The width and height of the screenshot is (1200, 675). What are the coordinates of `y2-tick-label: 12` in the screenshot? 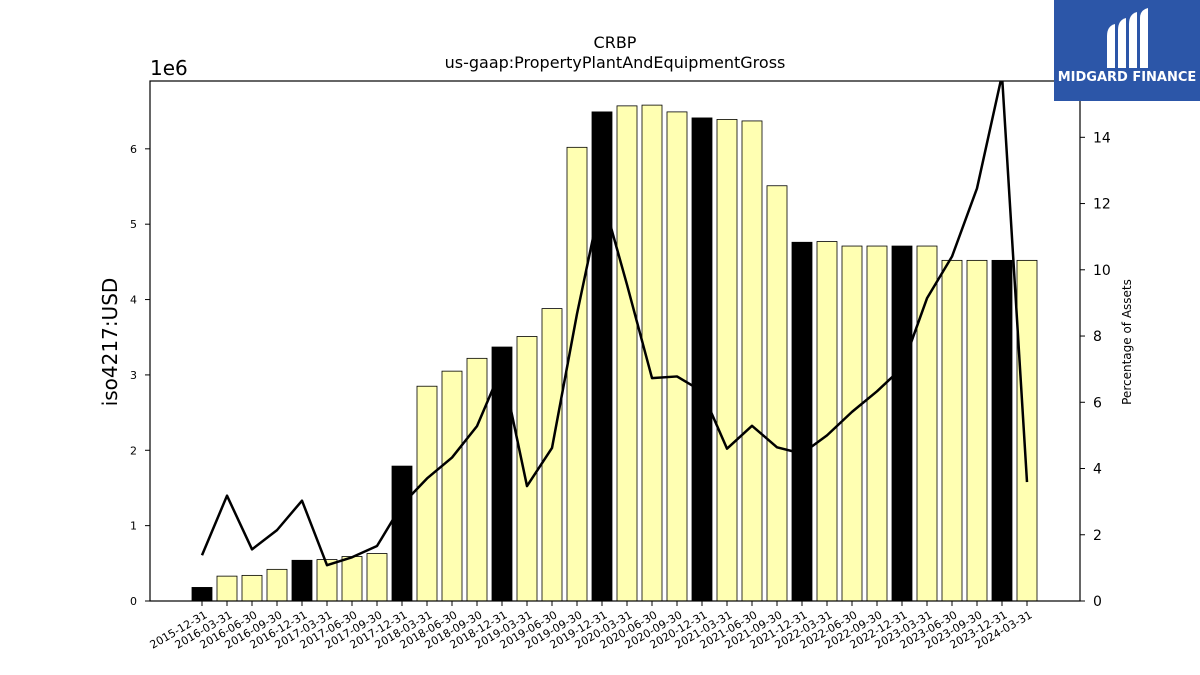 It's located at (1102, 205).